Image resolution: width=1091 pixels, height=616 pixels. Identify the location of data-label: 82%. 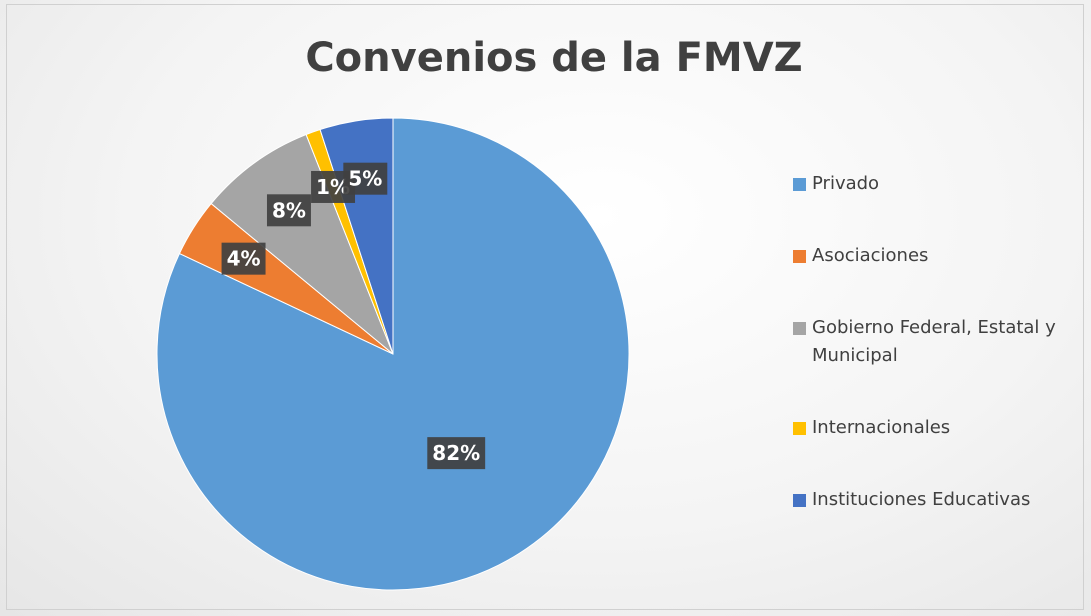
(456, 453).